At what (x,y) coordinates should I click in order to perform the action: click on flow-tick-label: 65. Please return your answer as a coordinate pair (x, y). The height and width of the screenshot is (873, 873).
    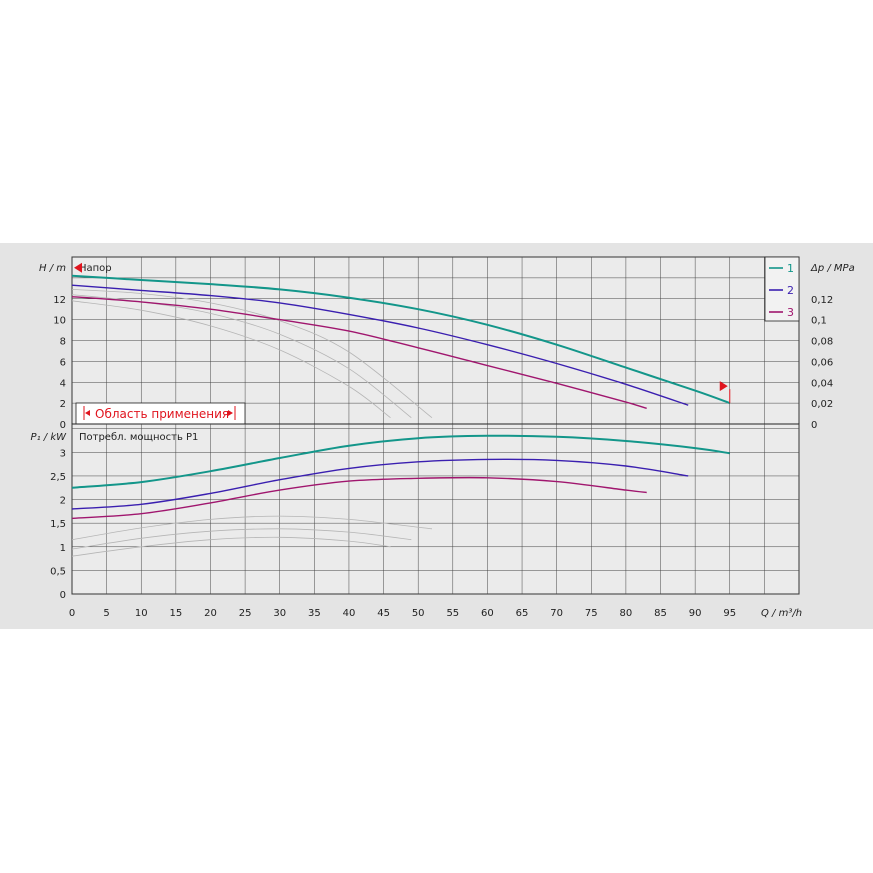
    Looking at the image, I should click on (522, 613).